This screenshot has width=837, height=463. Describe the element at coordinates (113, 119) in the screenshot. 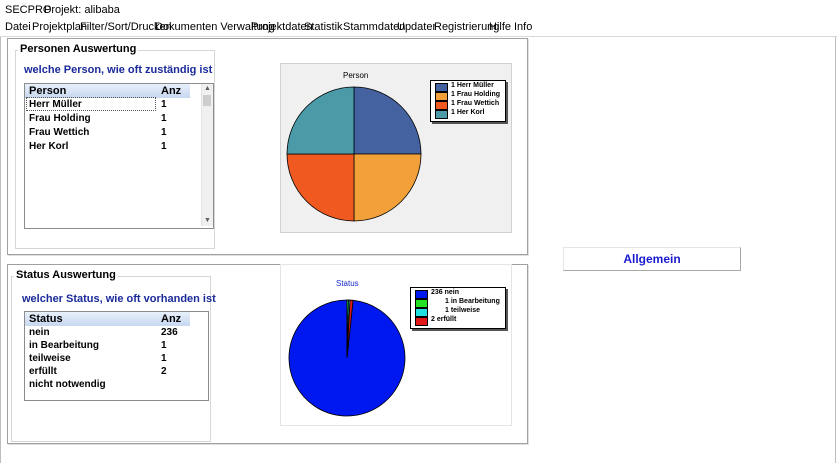

I see `table-row: Frau Holding 1` at that location.